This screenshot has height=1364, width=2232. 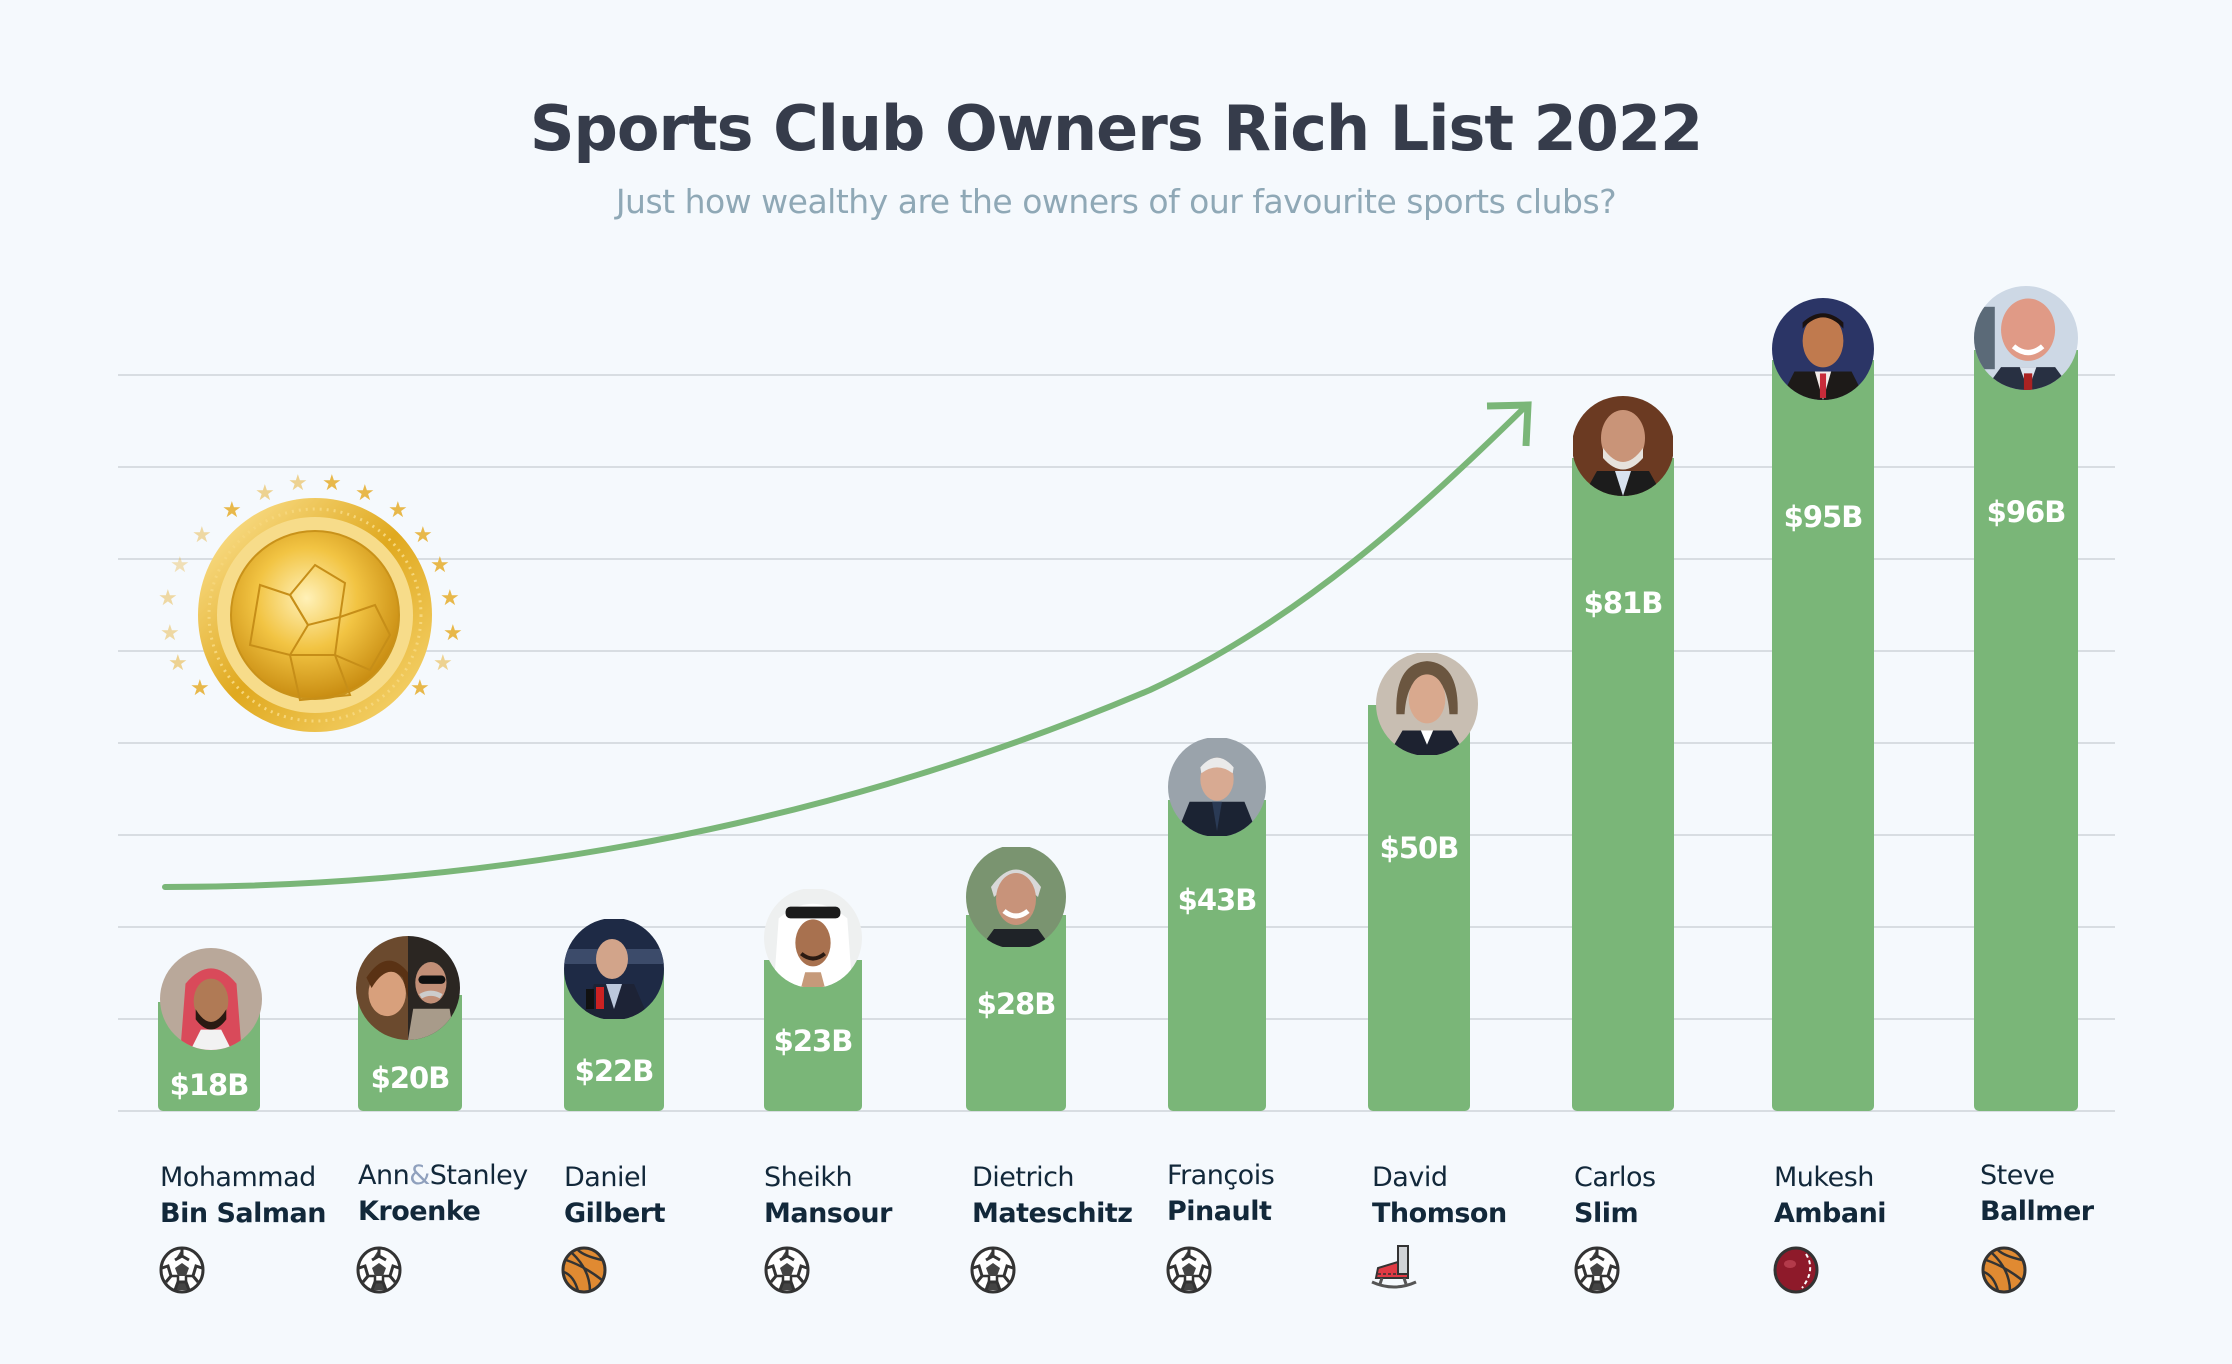 I want to click on last-name: Bin Salman, so click(x=243, y=1213).